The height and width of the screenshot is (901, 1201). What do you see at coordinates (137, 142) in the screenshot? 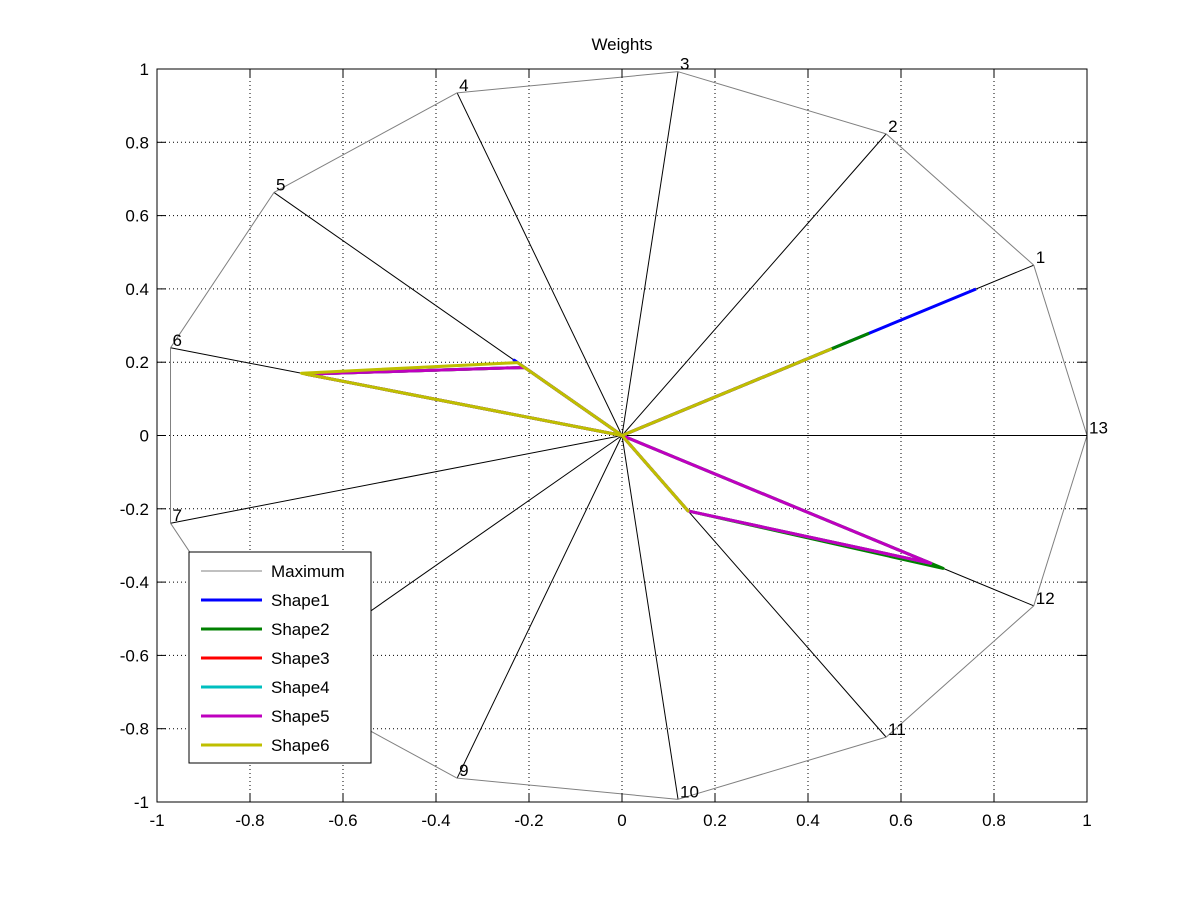
I see `y-tick-label: 0.8` at bounding box center [137, 142].